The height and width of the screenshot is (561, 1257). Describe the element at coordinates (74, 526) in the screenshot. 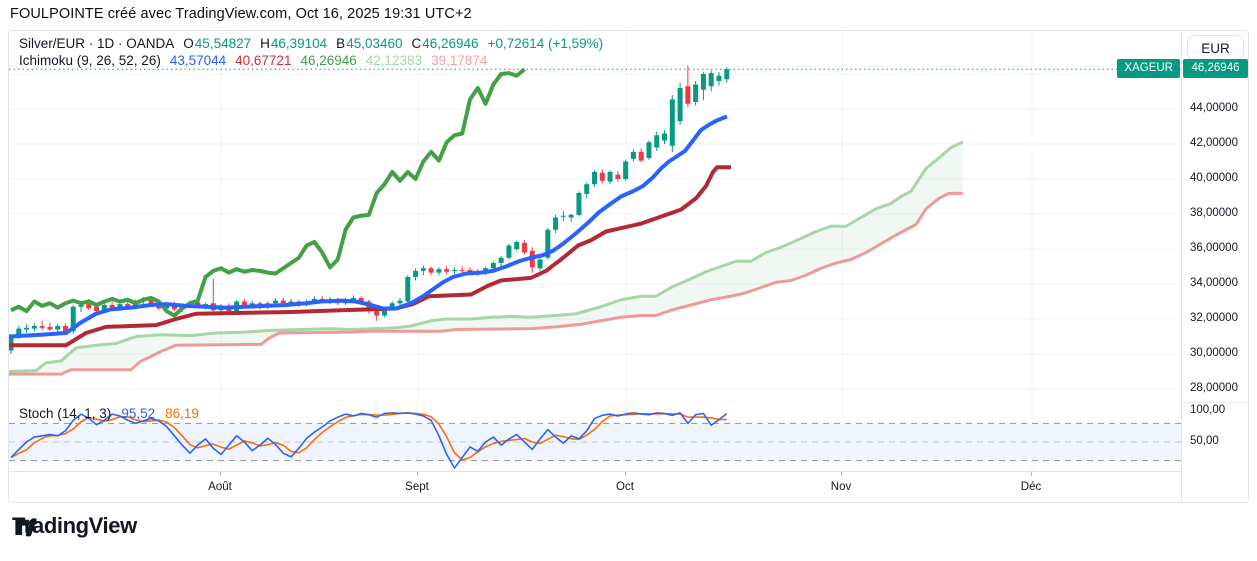

I see `tradingview-logo: TradingView` at that location.